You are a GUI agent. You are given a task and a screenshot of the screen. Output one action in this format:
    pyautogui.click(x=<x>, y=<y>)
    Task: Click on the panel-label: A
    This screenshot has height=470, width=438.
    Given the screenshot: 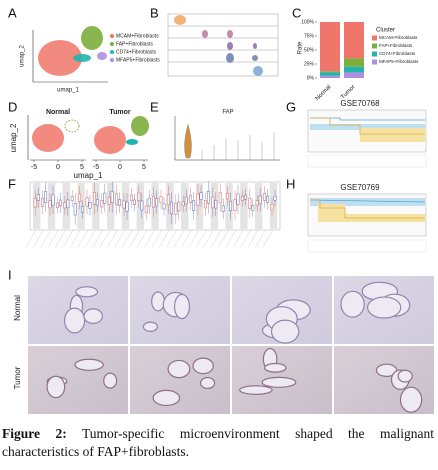 What is the action you would take?
    pyautogui.click(x=12, y=12)
    